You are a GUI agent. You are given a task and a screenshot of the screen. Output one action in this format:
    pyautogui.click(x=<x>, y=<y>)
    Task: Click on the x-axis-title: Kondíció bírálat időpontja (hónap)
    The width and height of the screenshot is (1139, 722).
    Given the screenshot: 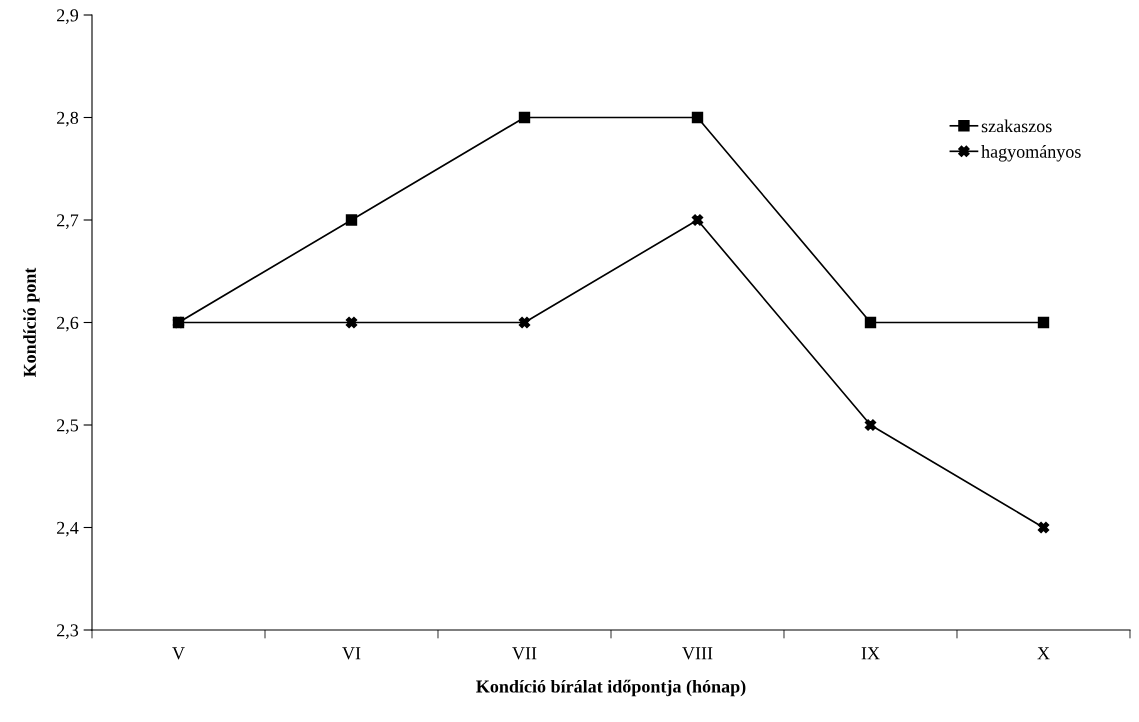 What is the action you would take?
    pyautogui.click(x=611, y=688)
    